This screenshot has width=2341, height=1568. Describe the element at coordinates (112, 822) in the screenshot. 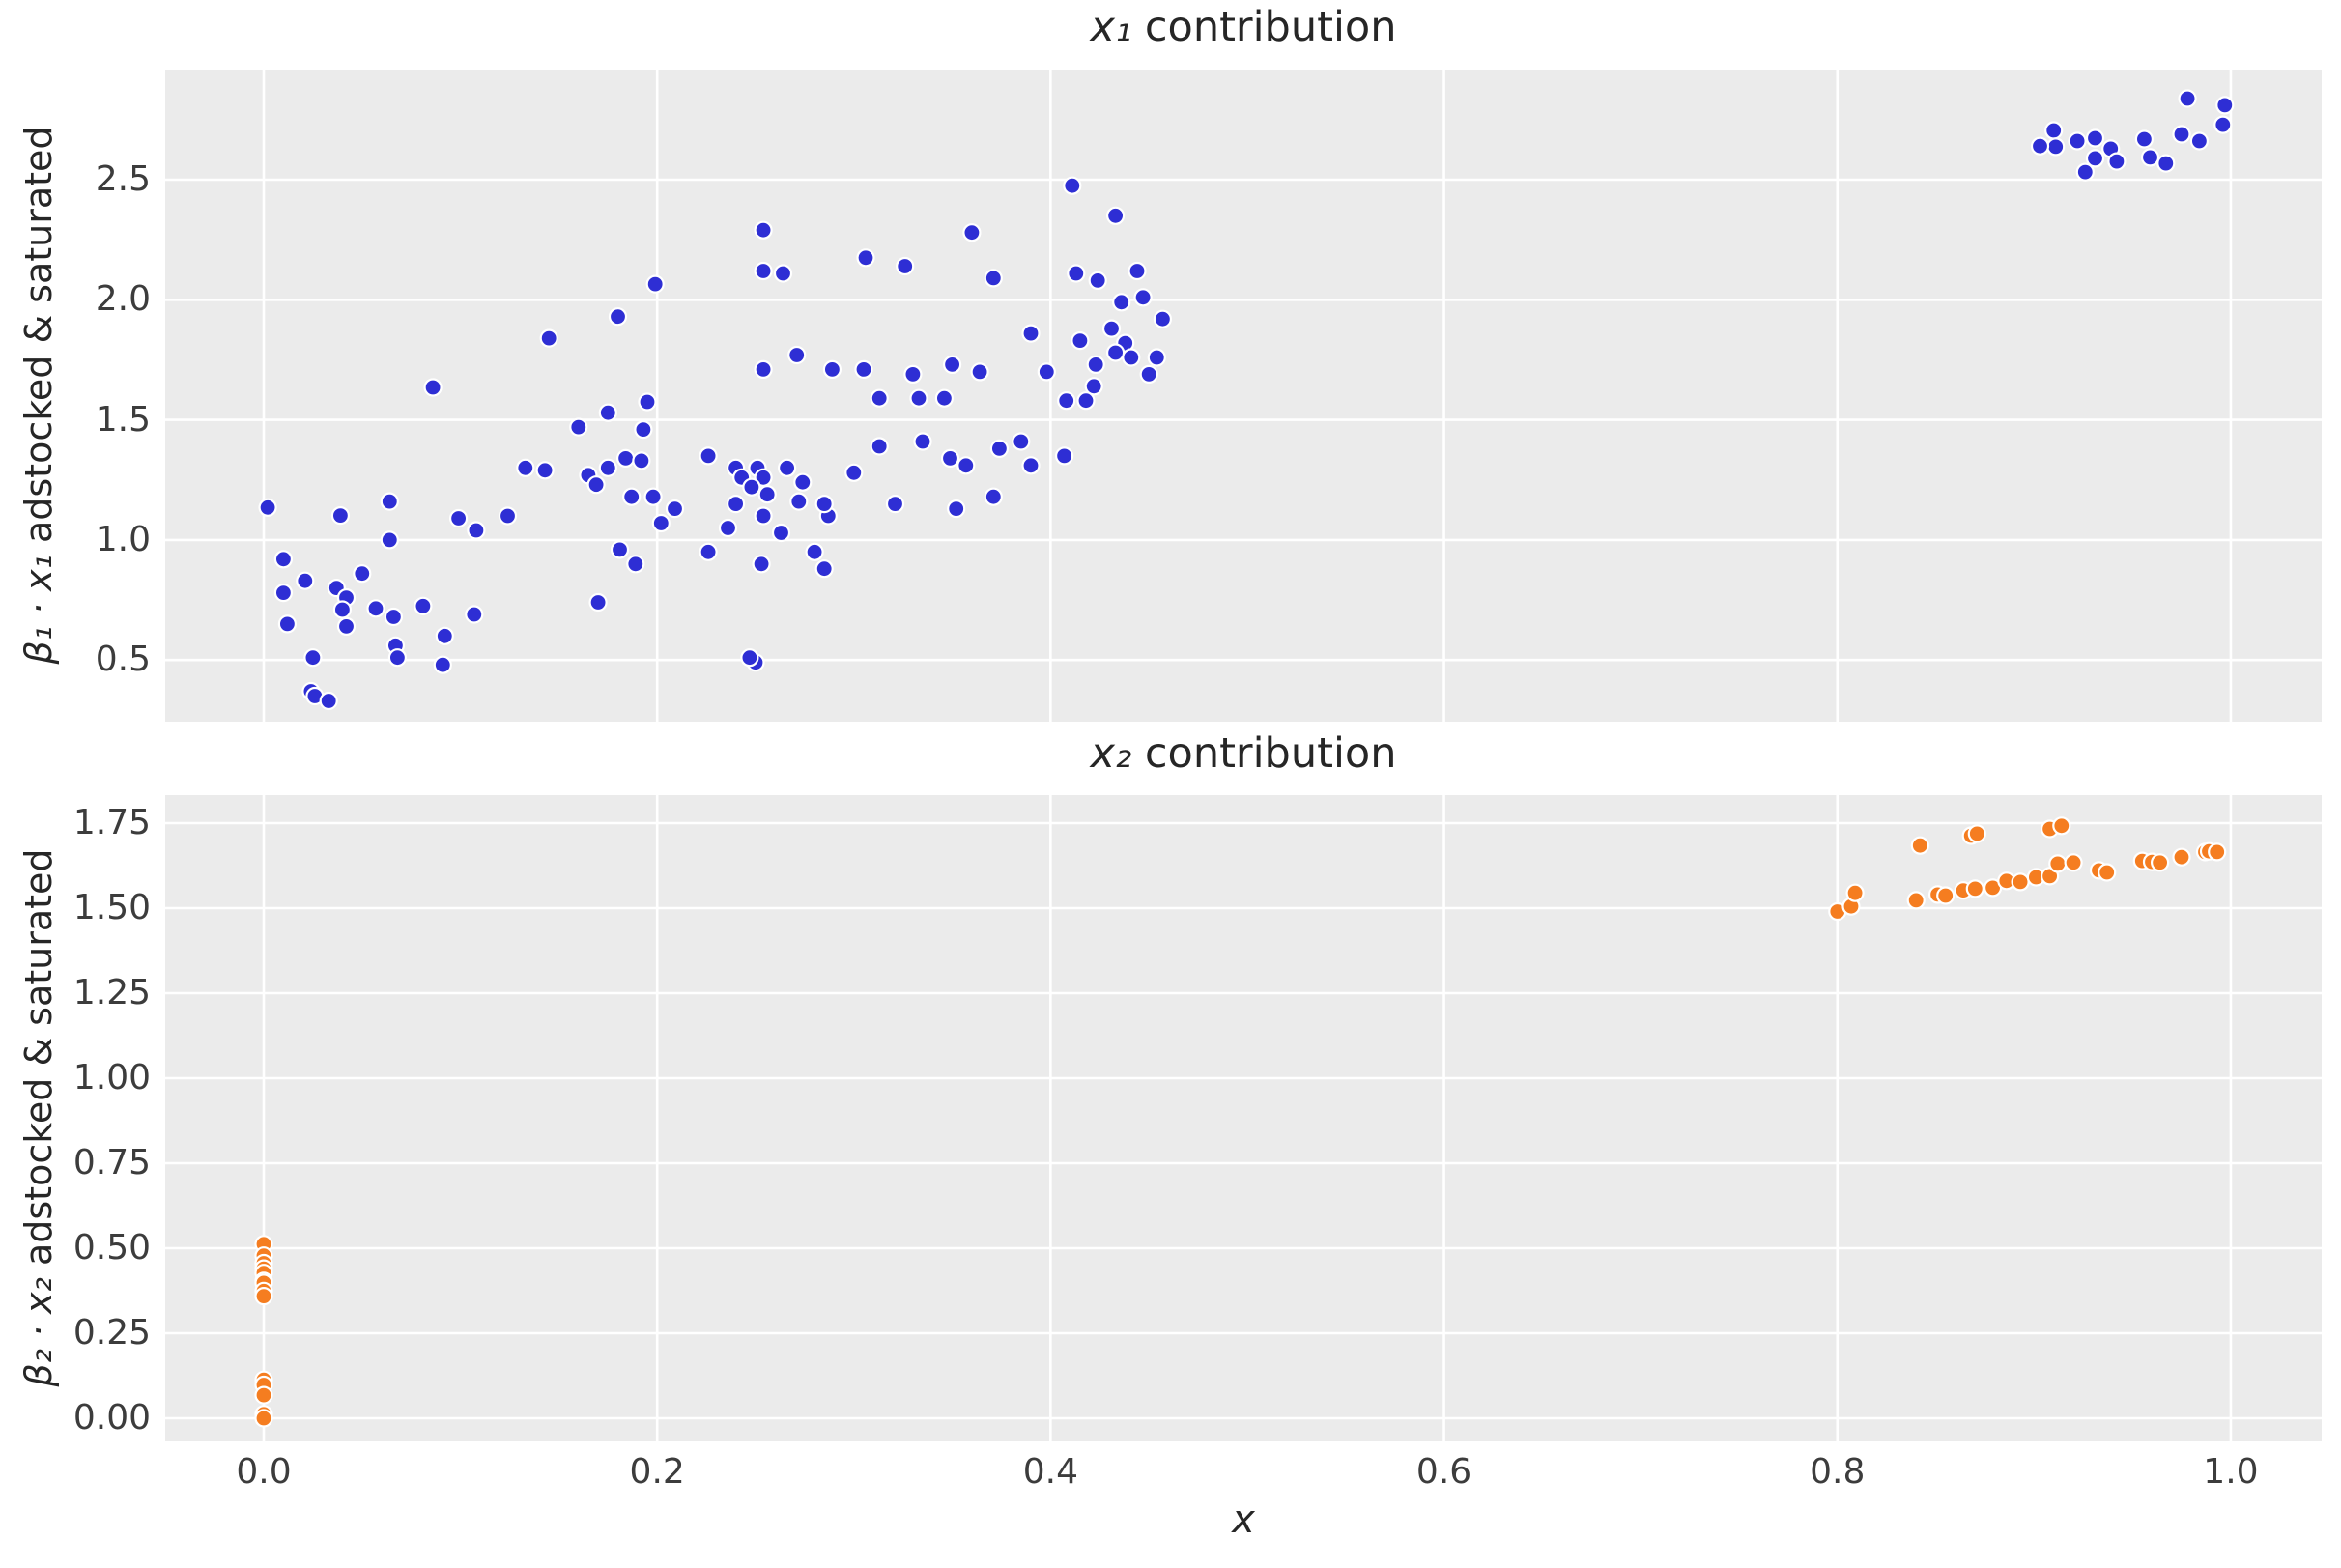

I see `y-tick-label: 1.75` at that location.